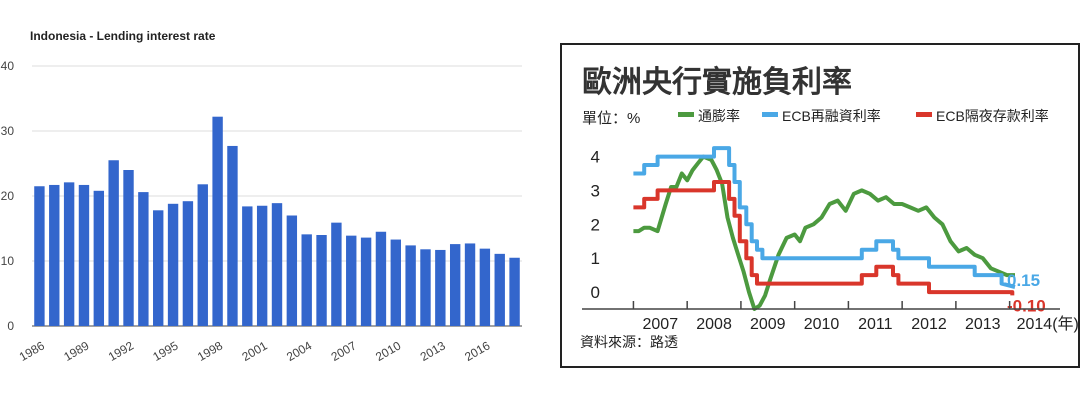  What do you see at coordinates (425, 287) in the screenshot?
I see `left-bar-2012` at bounding box center [425, 287].